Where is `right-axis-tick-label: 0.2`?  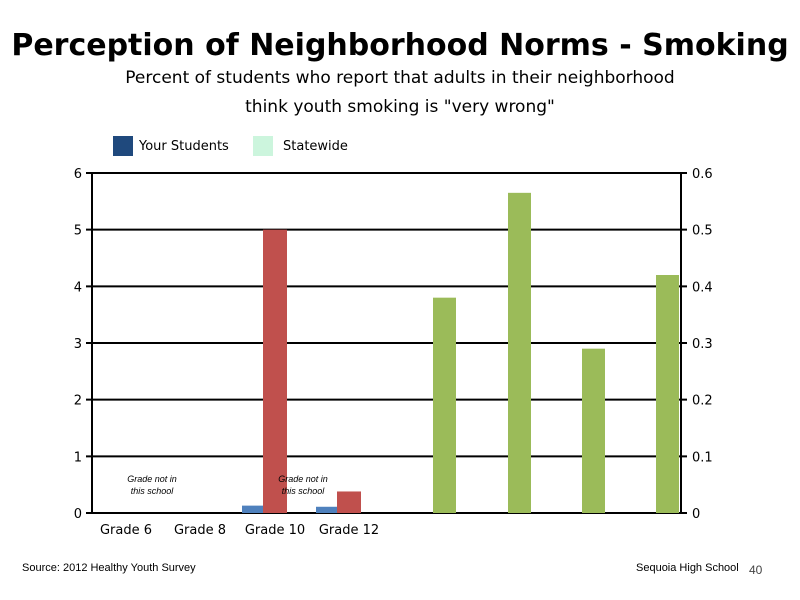
right-axis-tick-label: 0.2 is located at coordinates (702, 401).